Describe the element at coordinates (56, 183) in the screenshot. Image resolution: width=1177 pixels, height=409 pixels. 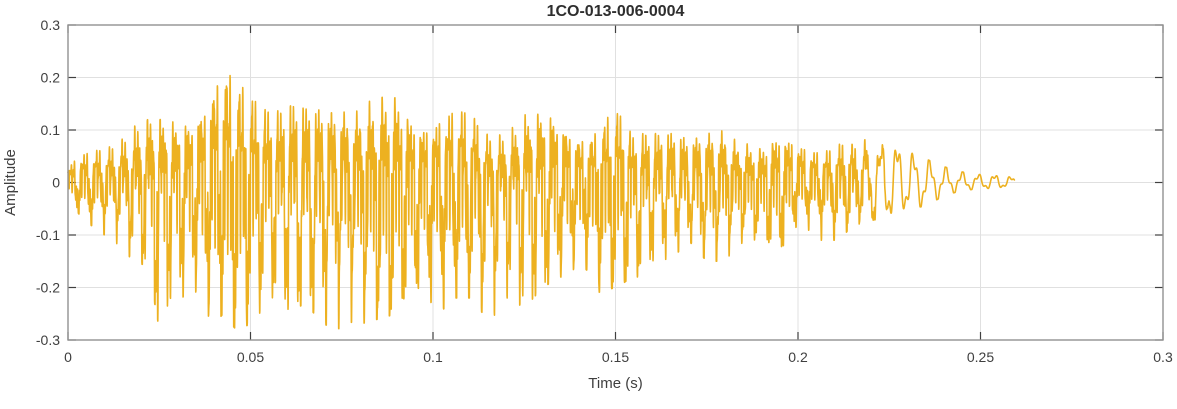
I see `y-tick-label: 0` at that location.